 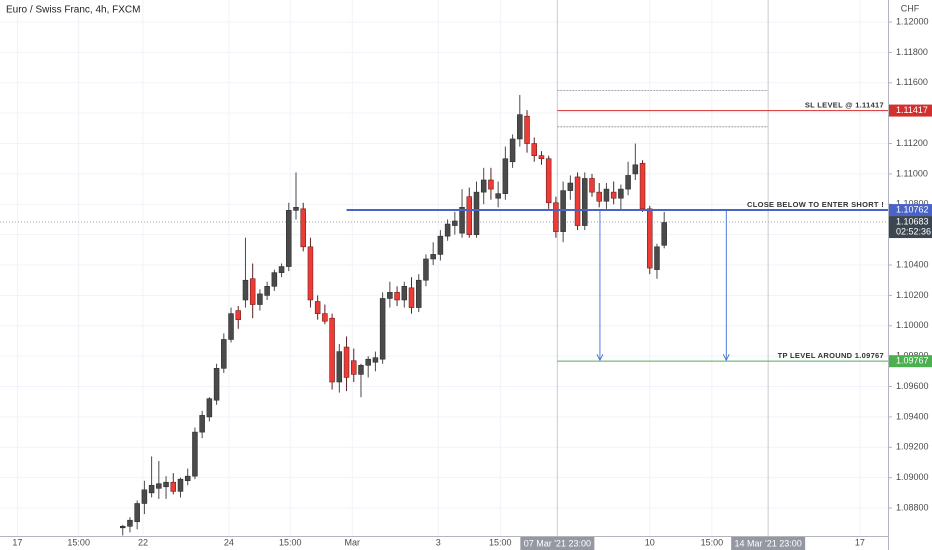 What do you see at coordinates (650, 542) in the screenshot?
I see `x-tick-label: 10` at bounding box center [650, 542].